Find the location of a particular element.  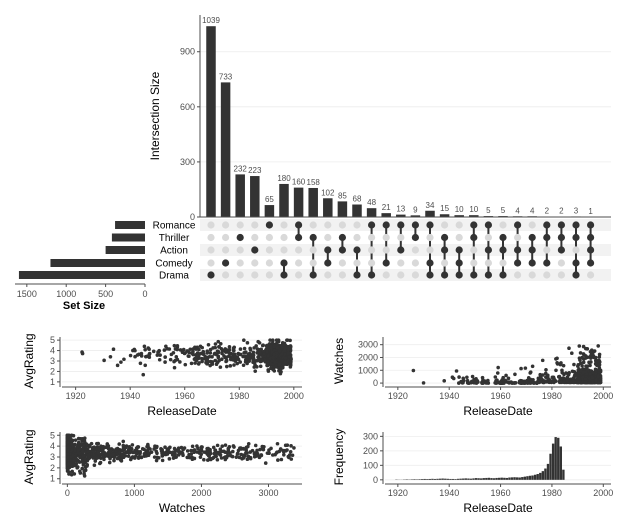

set-size-bar is located at coordinates (82, 275).